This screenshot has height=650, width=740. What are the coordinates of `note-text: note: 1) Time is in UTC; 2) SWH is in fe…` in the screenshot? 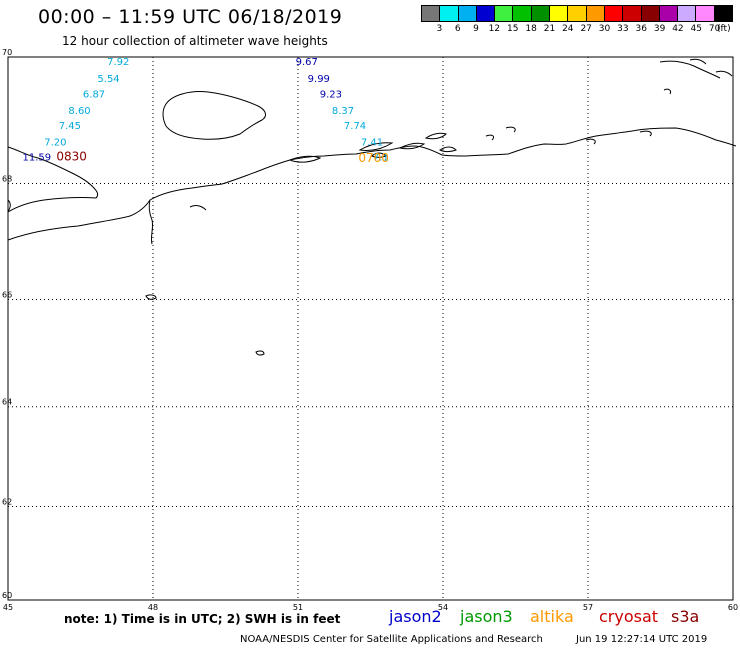 It's located at (202, 619).